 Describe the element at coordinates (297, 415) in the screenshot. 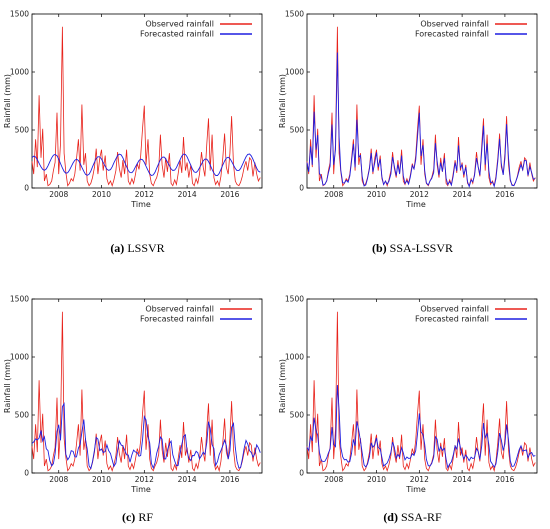

I see `y-tick-label-d-1: 500` at that location.